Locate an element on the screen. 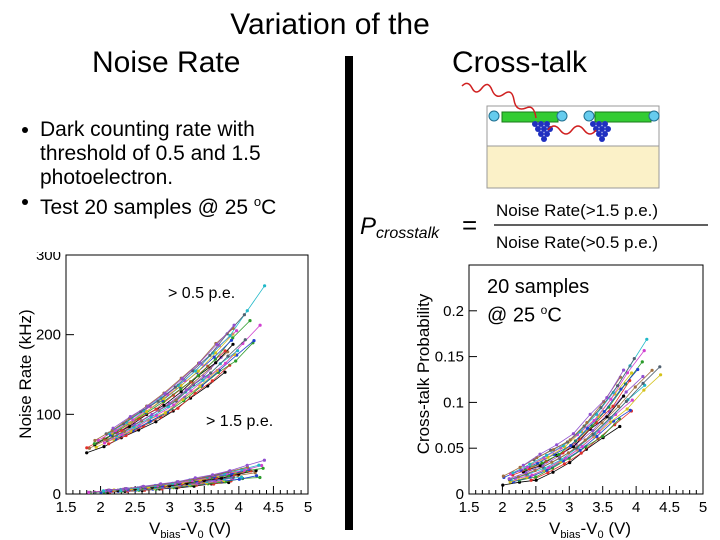 The height and width of the screenshot is (540, 720). formula-equals: = is located at coordinates (469, 225).